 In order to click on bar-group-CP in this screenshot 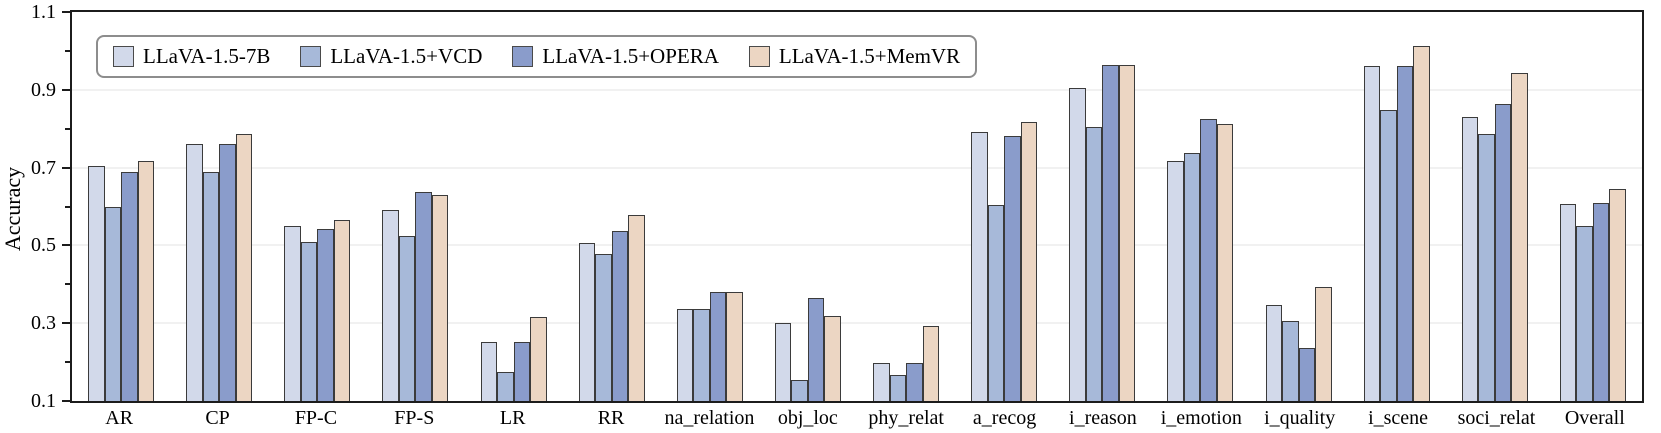, I will do `click(219, 206)`.